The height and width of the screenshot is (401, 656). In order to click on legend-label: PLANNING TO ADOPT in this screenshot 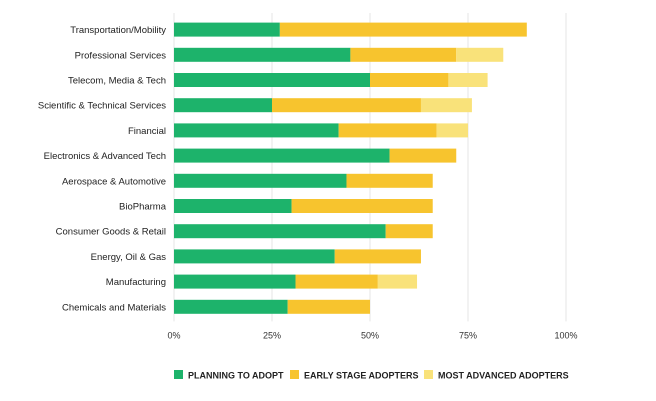, I will do `click(236, 376)`.